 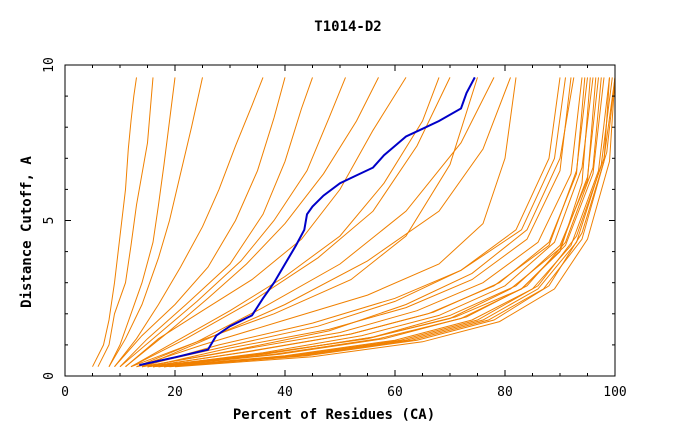 I want to click on x-tick-label: 0, so click(x=65, y=392).